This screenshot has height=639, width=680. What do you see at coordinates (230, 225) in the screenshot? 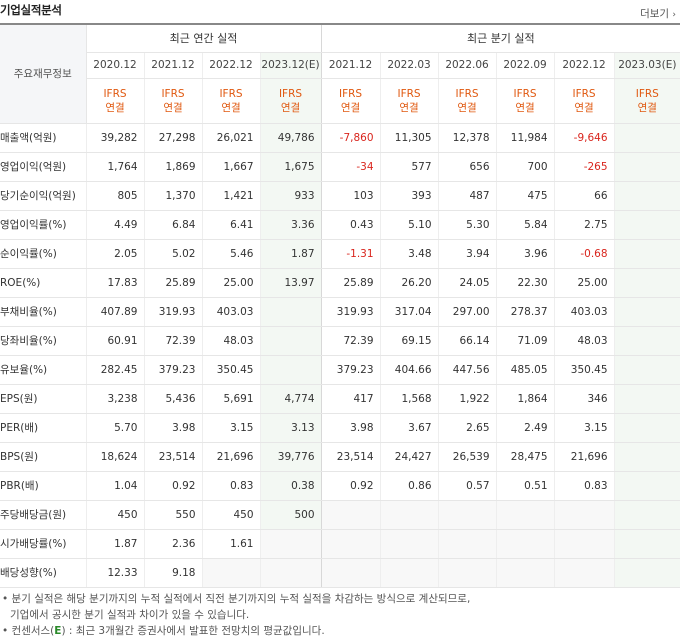
I see `table-cell: 6.41` at bounding box center [230, 225].